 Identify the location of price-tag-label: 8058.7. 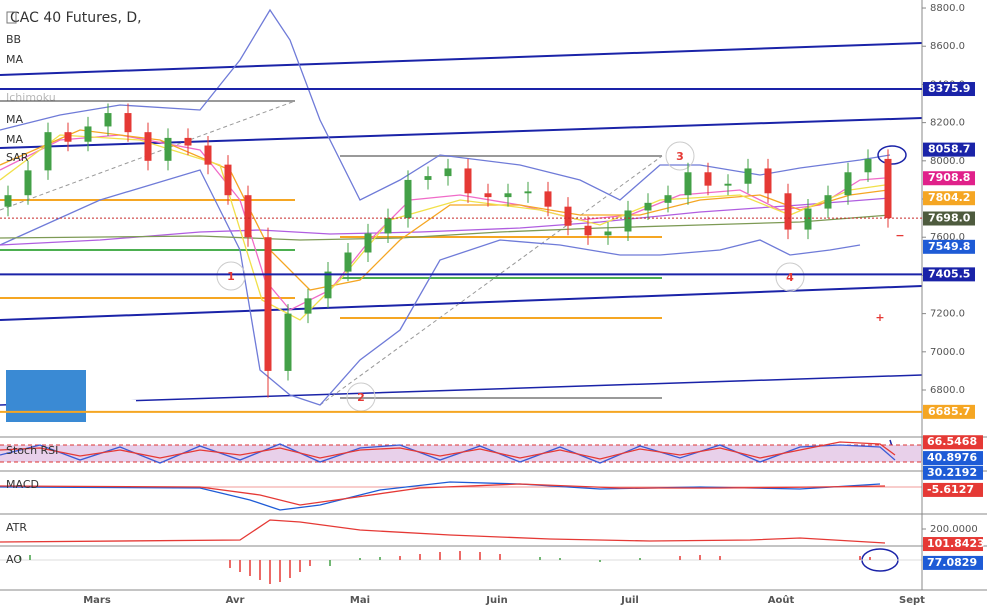
(949, 149).